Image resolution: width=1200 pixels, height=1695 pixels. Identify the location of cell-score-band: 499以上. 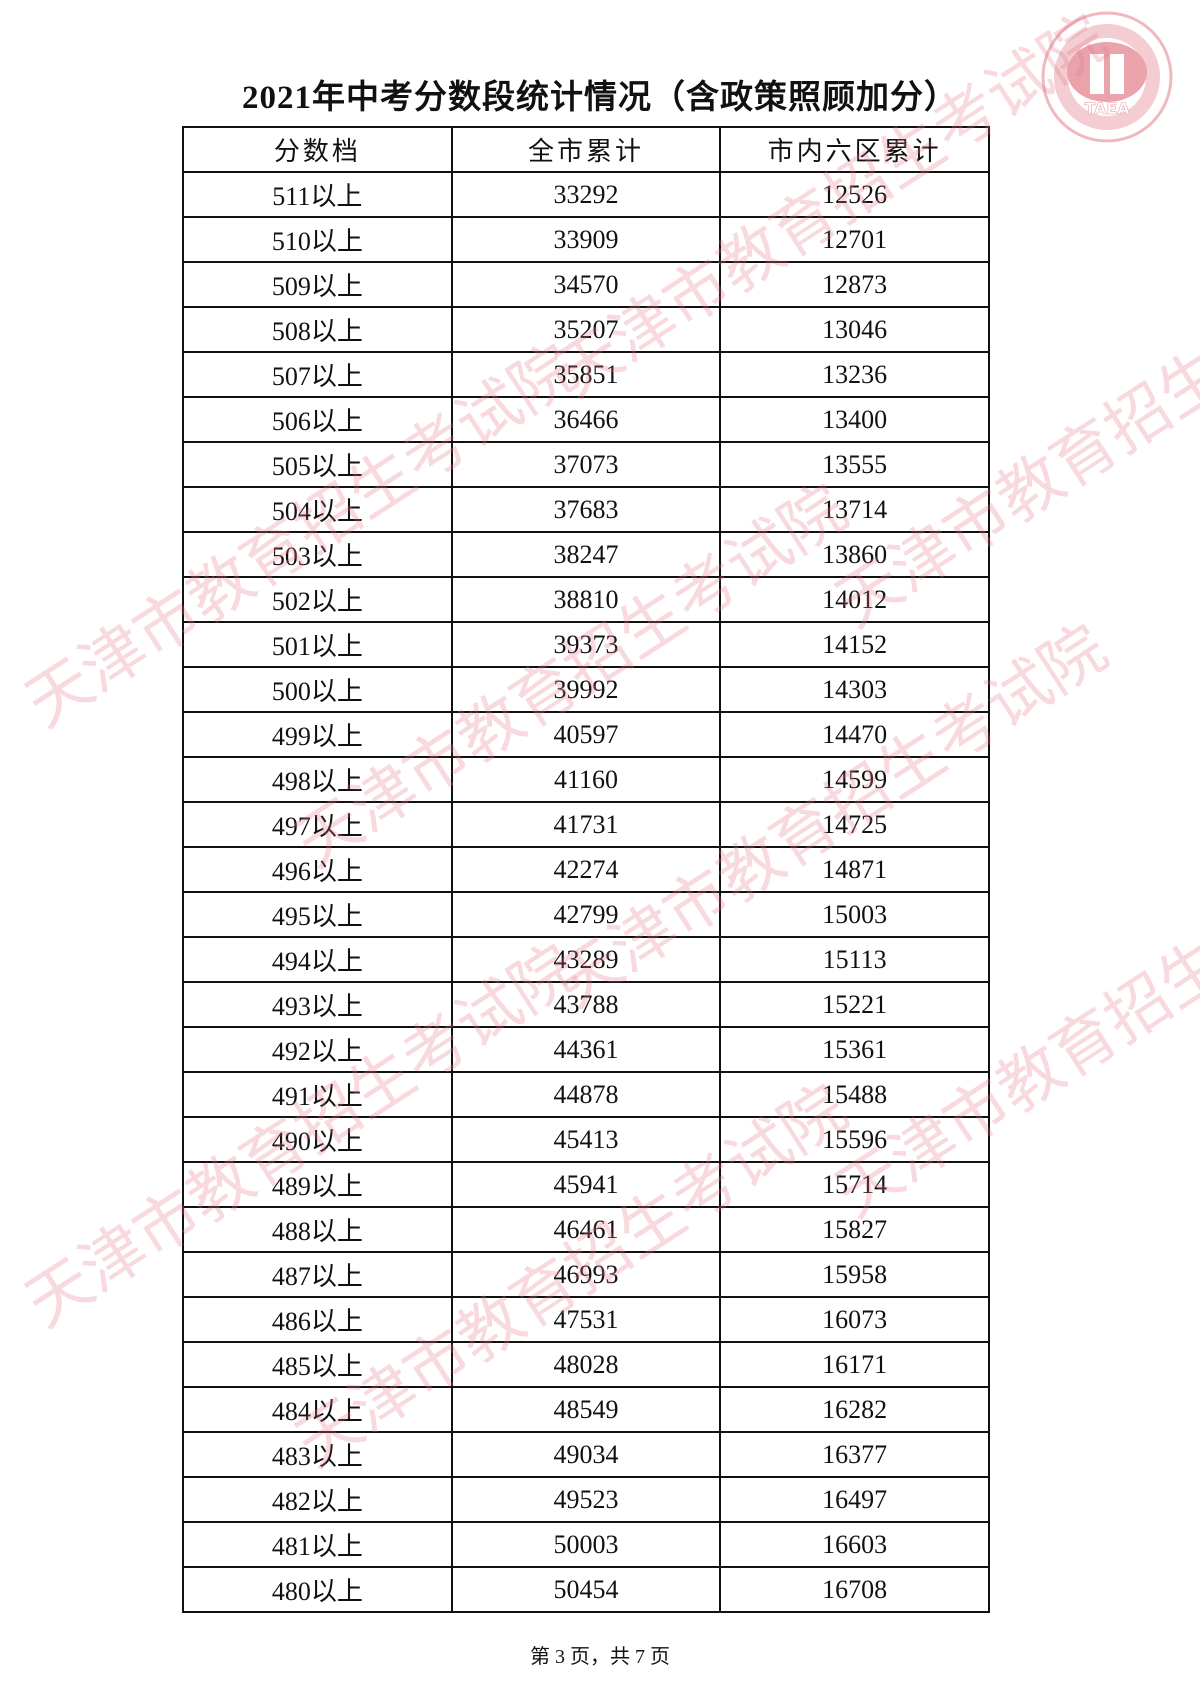
(317, 734).